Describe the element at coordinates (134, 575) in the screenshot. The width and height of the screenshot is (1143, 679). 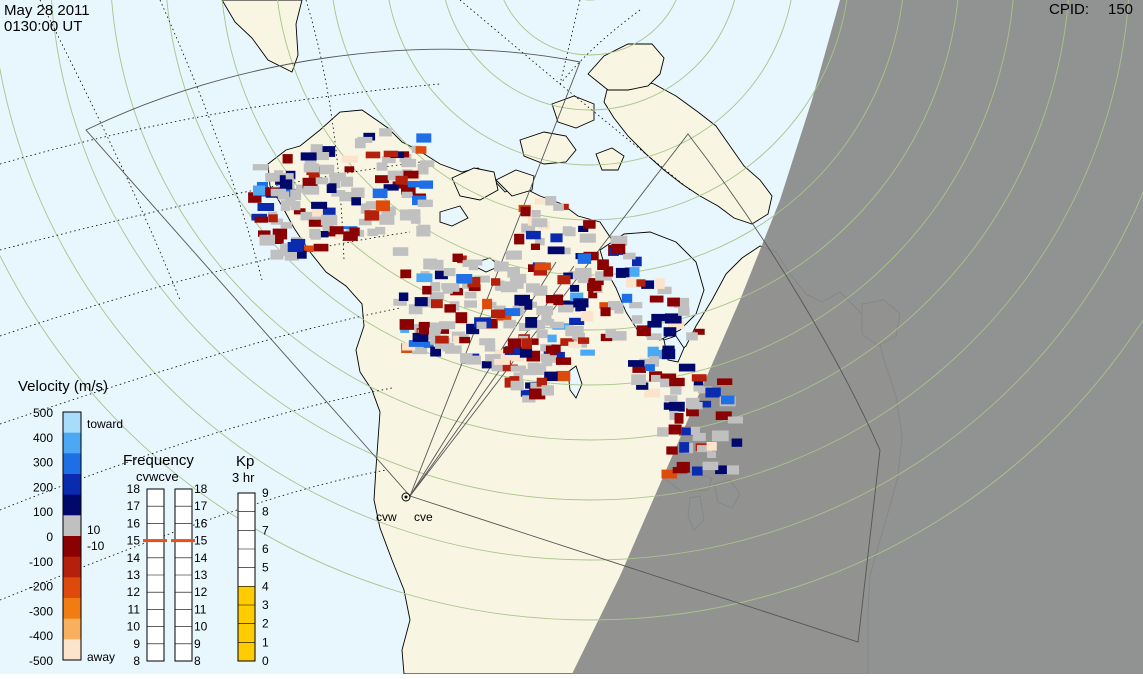
I see `frequency-tick-left-6: 13` at that location.